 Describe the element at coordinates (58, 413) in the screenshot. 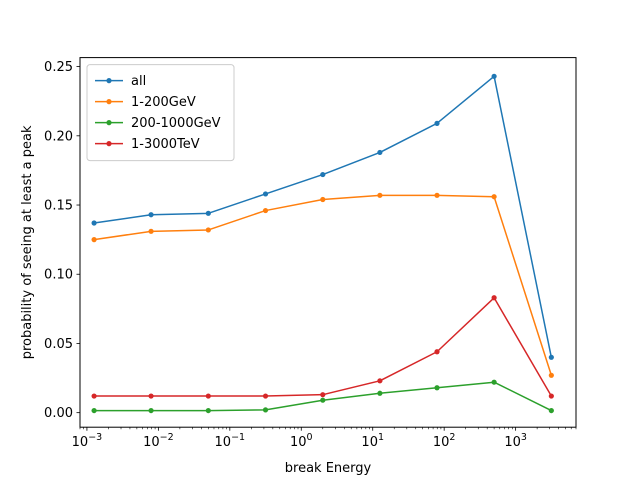

I see `y-tick-label: 0.00` at that location.